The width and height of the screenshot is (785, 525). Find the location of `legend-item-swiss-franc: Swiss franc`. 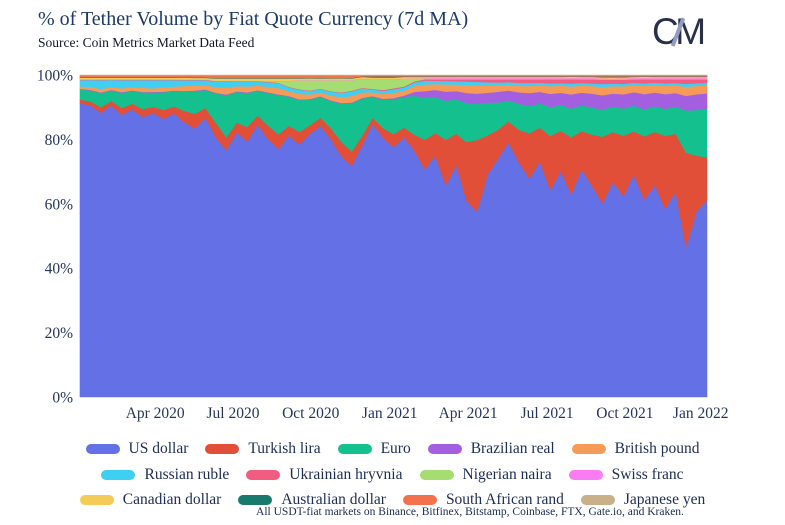

legend-item-swiss-franc: Swiss franc is located at coordinates (626, 474).